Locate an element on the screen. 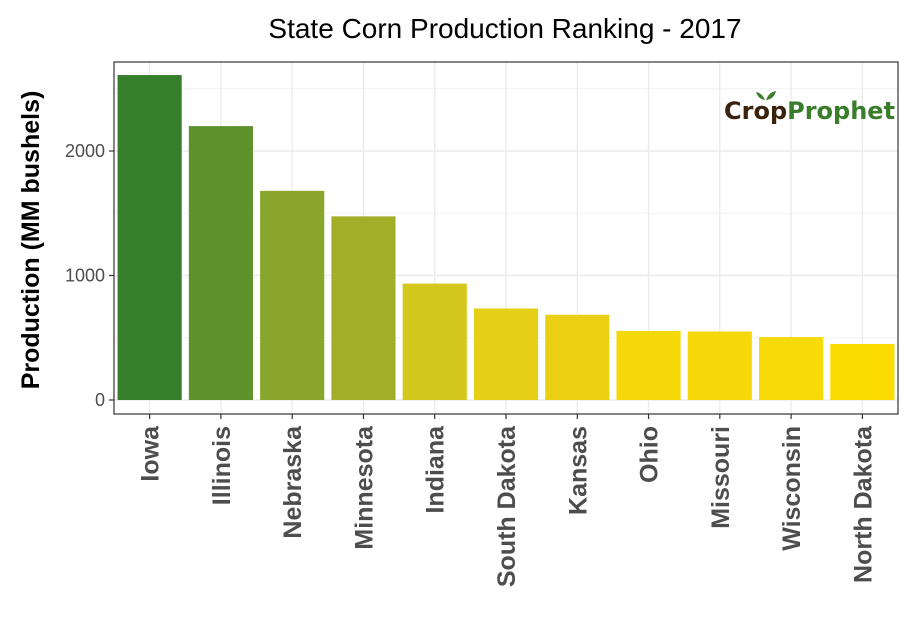  sprout-icon is located at coordinates (766, 95).